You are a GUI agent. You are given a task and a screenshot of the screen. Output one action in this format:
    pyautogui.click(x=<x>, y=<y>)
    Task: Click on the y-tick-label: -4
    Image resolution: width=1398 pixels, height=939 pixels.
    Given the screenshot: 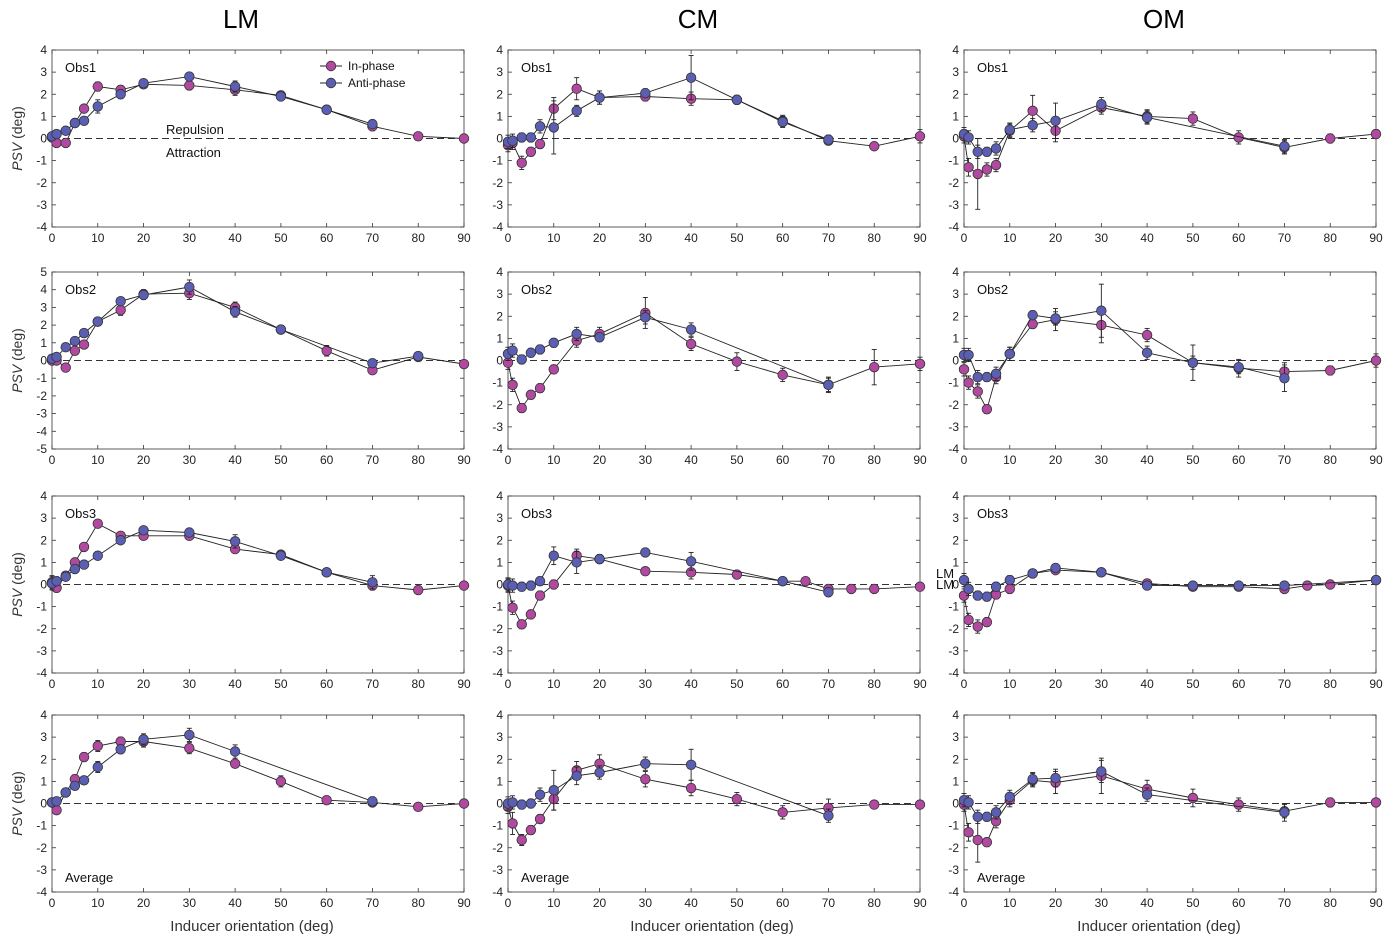 What is the action you would take?
    pyautogui.click(x=41, y=673)
    